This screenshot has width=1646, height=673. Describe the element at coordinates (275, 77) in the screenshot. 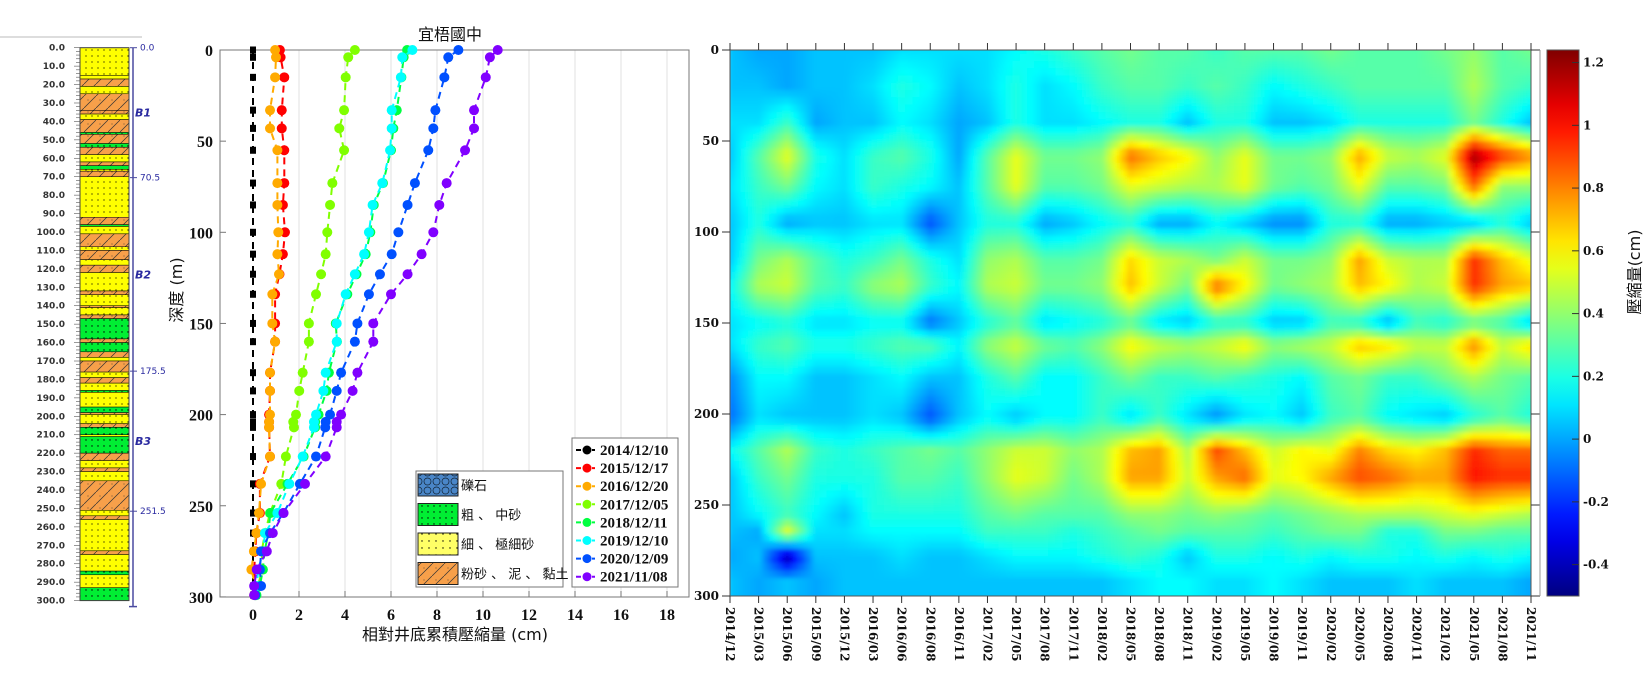

I see `data-point` at that location.